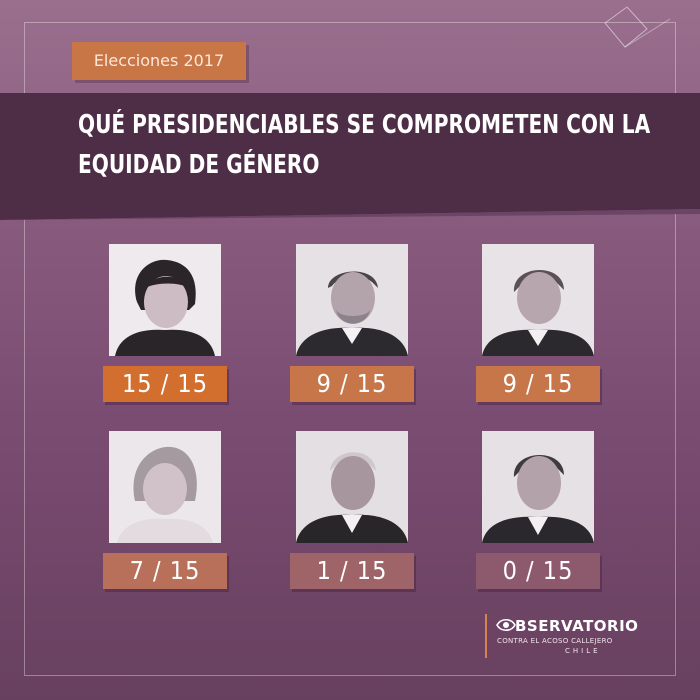 The width and height of the screenshot is (700, 700). Describe the element at coordinates (165, 571) in the screenshot. I see `score-badge: 7 / 15` at that location.